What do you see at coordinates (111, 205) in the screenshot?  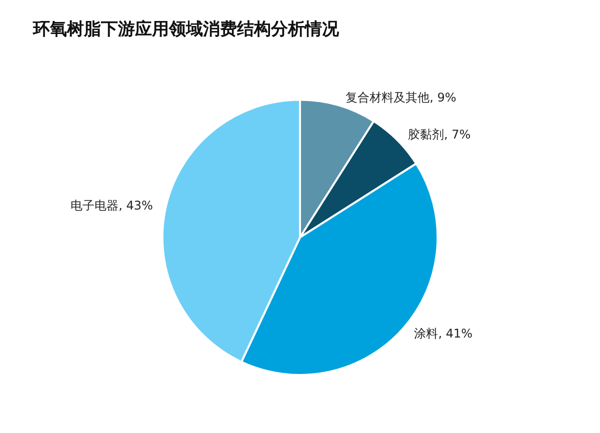 I see `slice-label: 电子电器, 43%` at bounding box center [111, 205].